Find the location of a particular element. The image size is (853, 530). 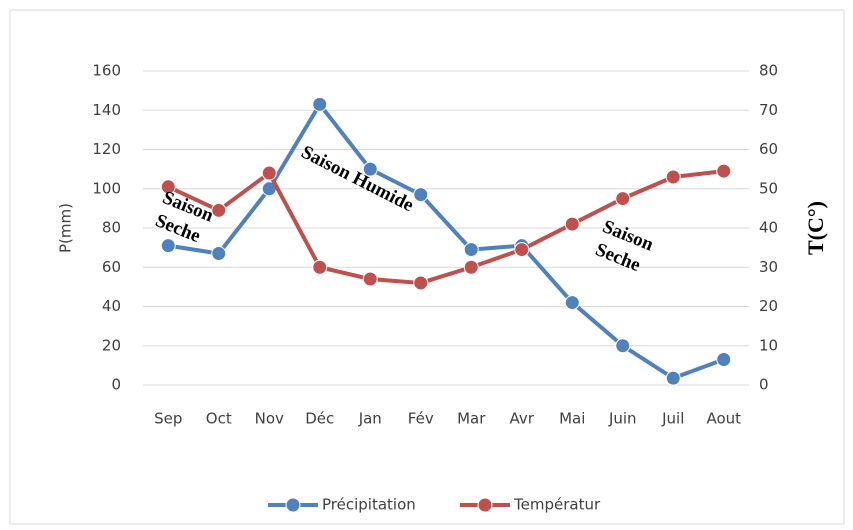

y2-tick-label: 10 is located at coordinates (768, 345).